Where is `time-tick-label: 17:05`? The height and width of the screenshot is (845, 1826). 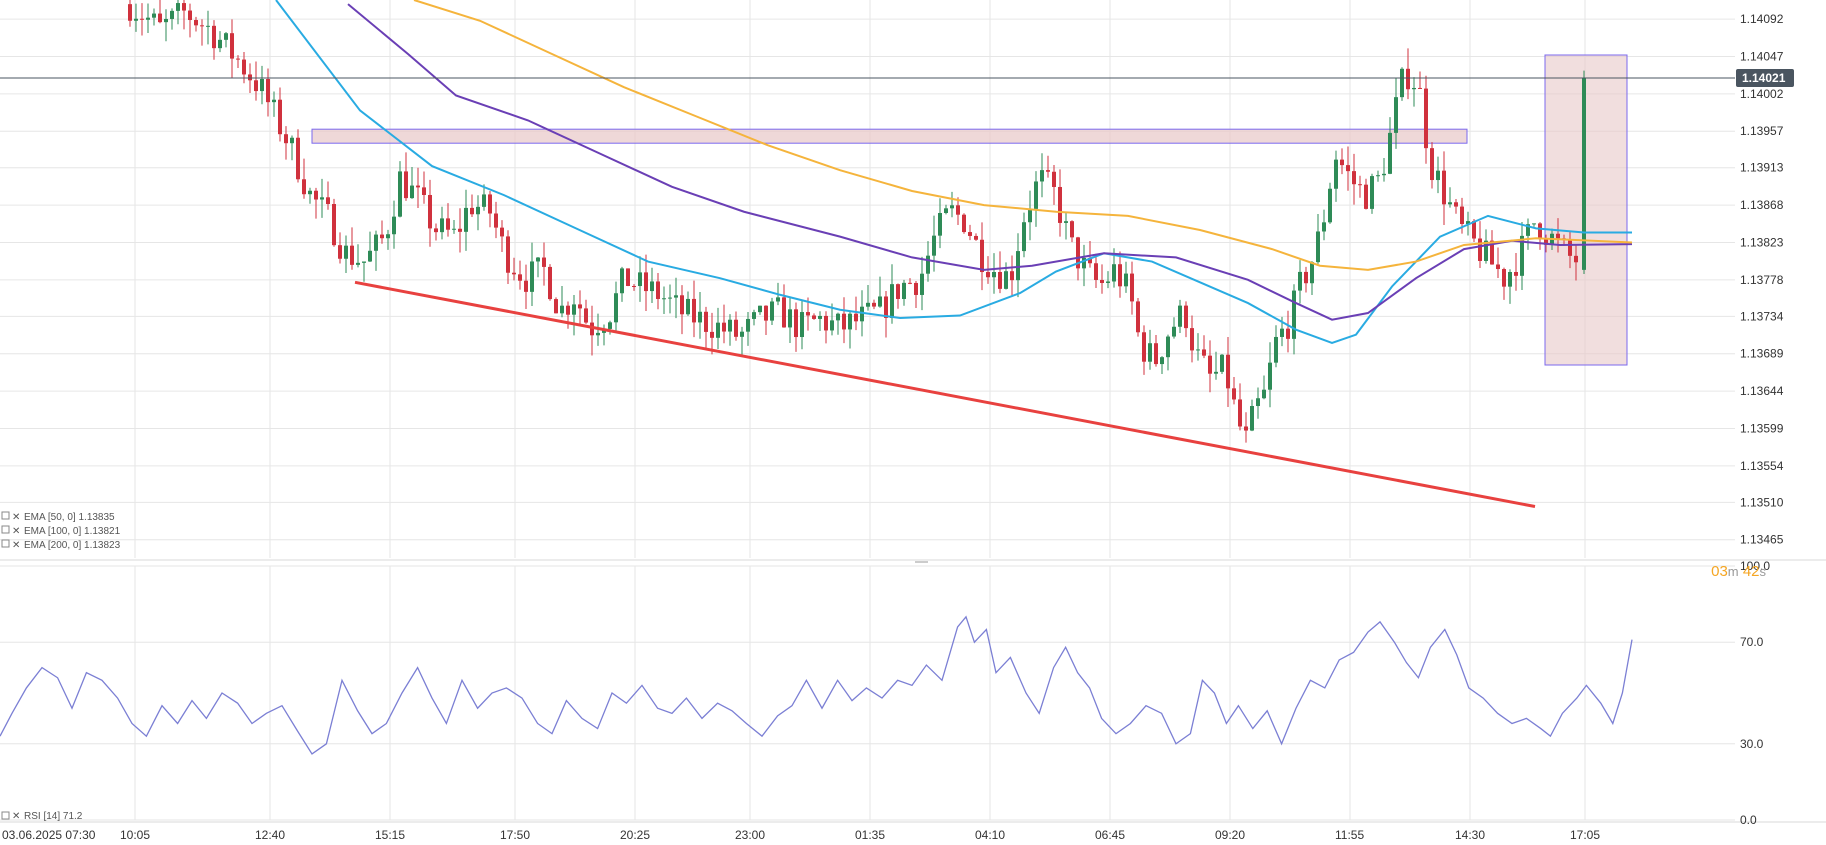
time-tick-label: 17:05 is located at coordinates (1585, 835).